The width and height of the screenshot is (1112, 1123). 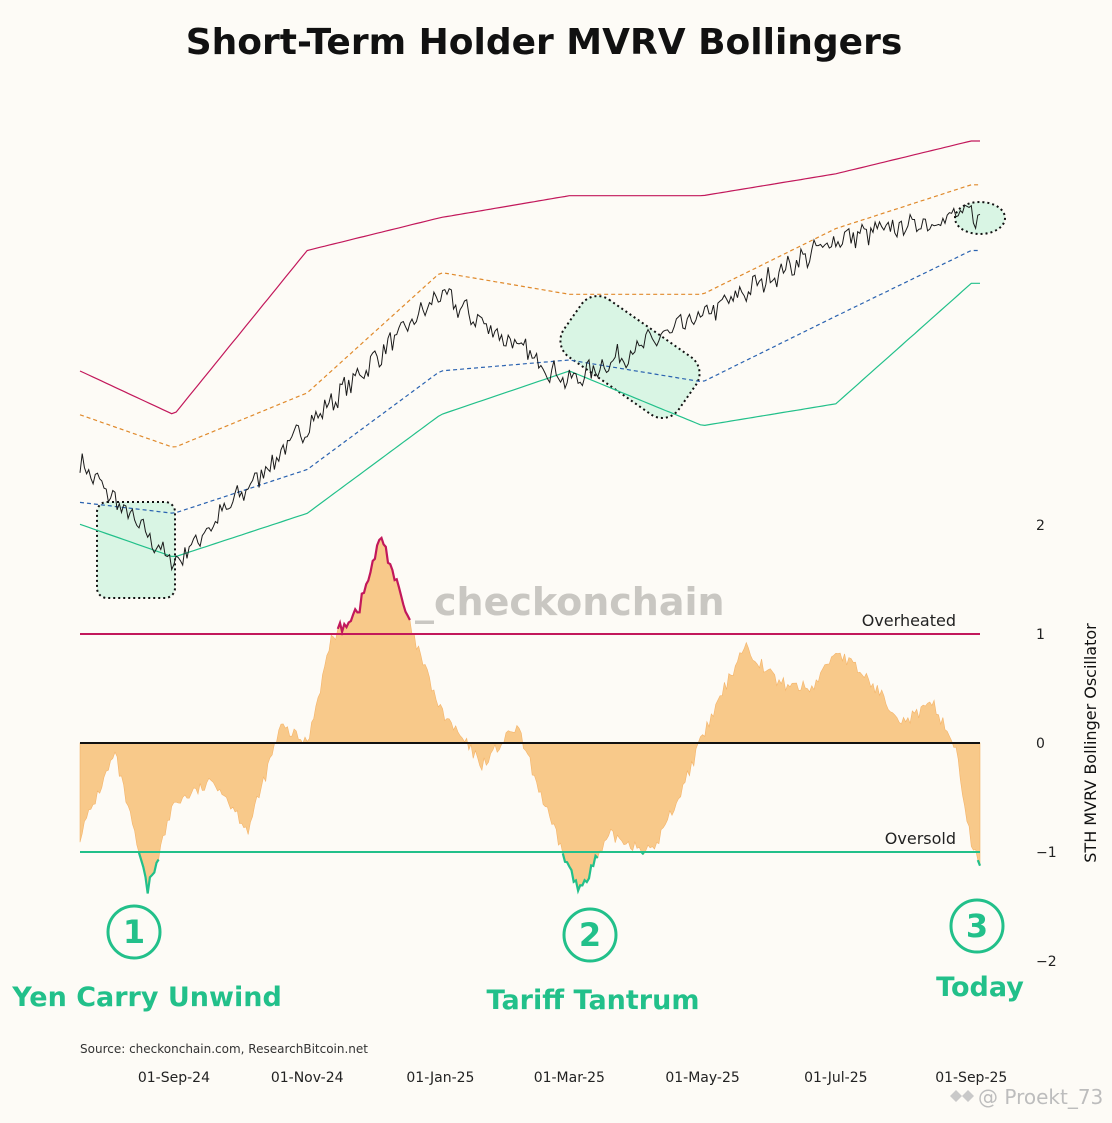 What do you see at coordinates (920, 838) in the screenshot?
I see `reference-label-oversold: Oversold` at bounding box center [920, 838].